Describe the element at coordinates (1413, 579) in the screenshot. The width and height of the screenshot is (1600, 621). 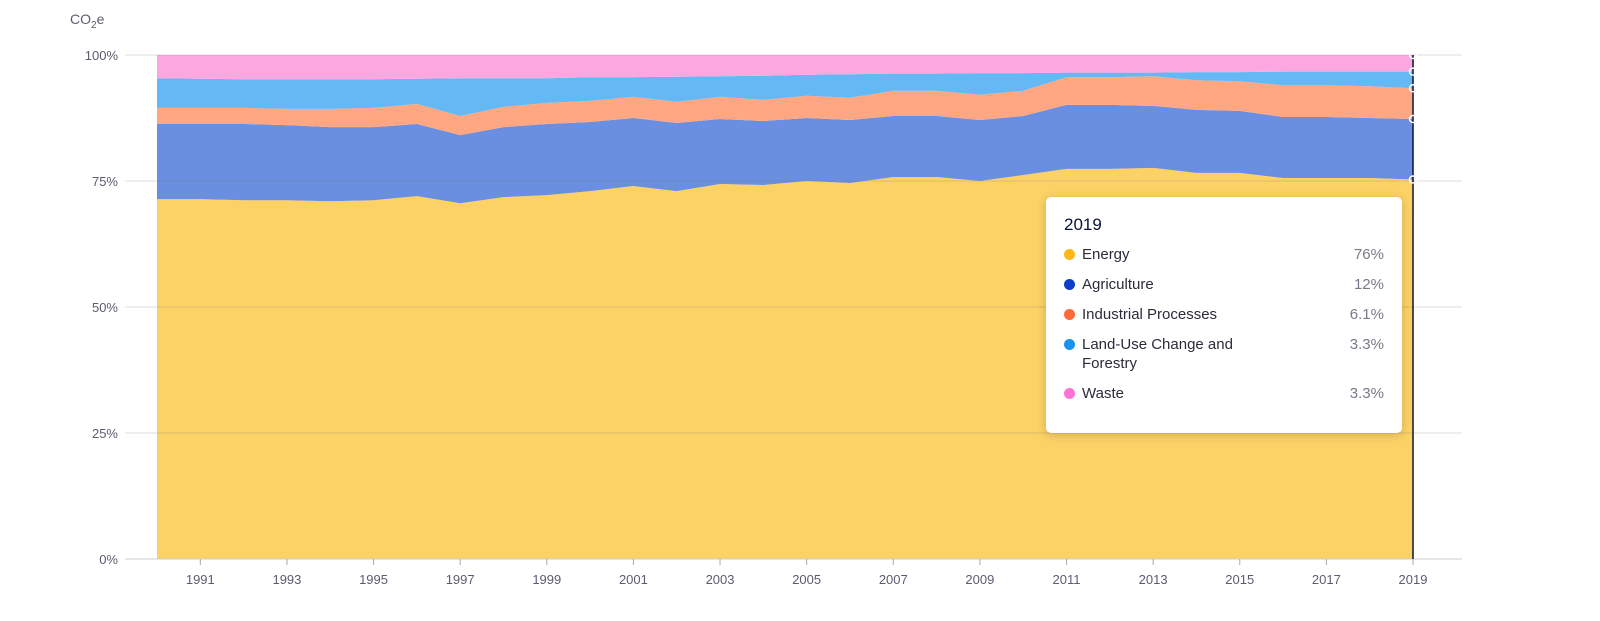
I see `x-tick-label: 2019` at that location.